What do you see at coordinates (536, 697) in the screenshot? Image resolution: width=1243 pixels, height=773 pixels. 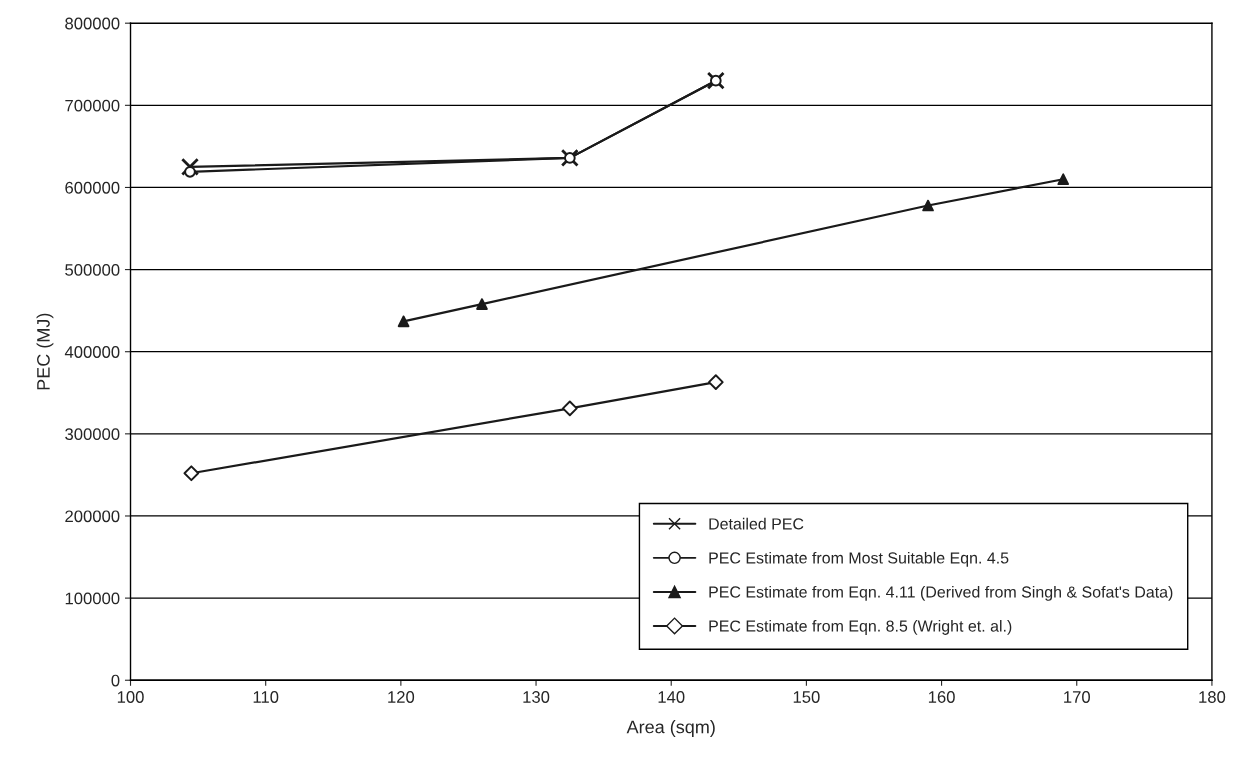 I see `x-tick-label: 130` at bounding box center [536, 697].